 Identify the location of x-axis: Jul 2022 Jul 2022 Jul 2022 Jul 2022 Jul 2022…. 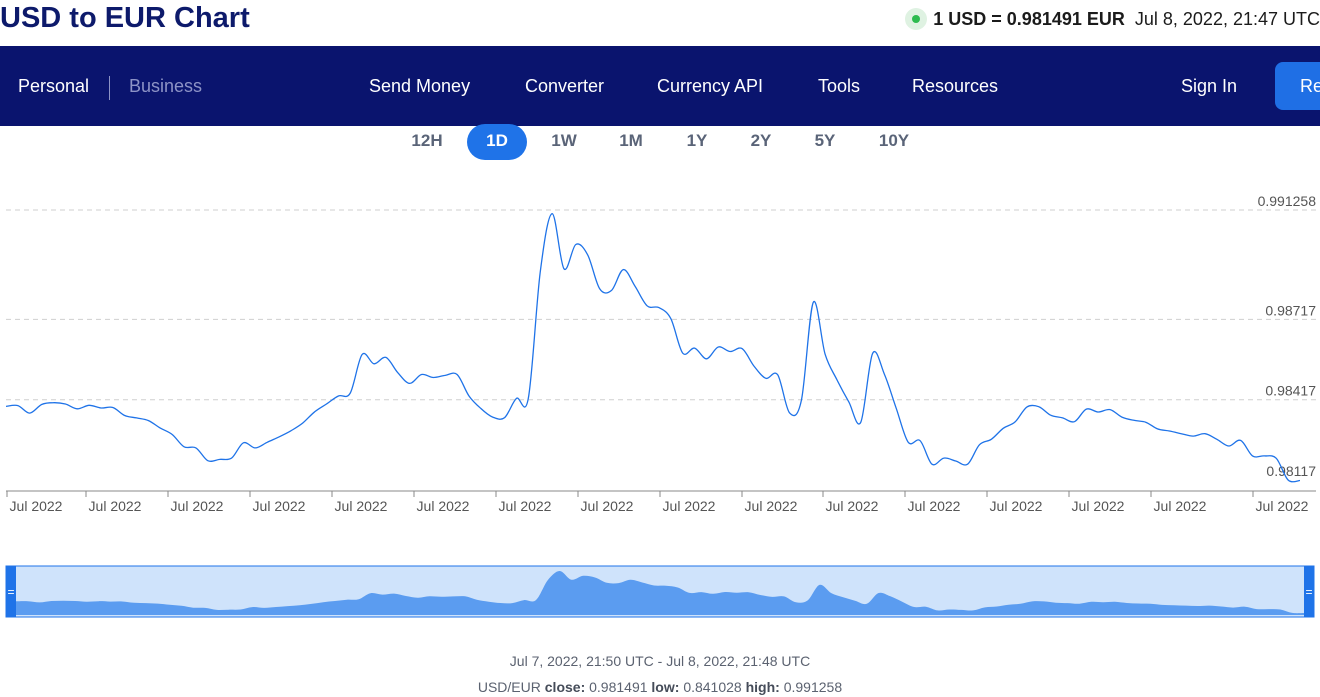
(657, 502).